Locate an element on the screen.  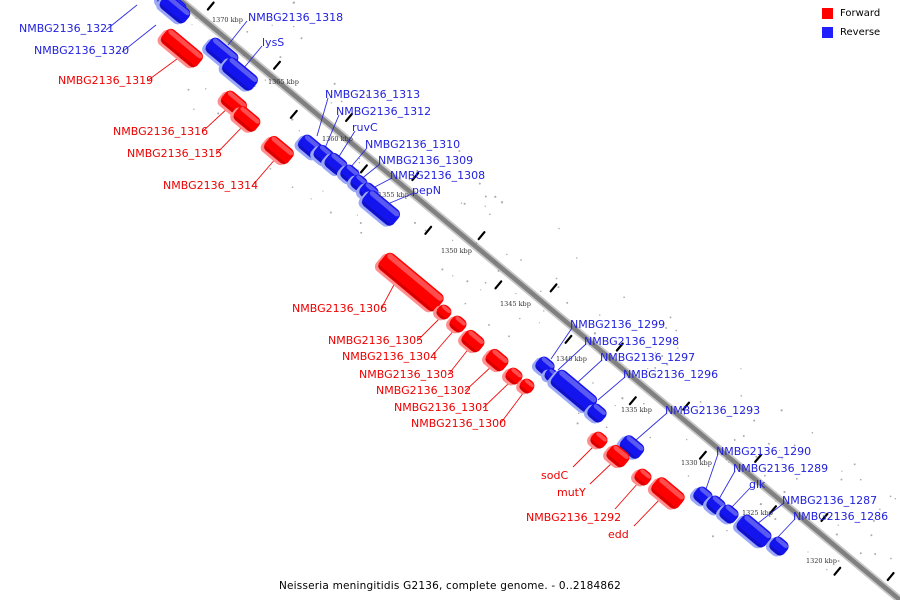
gene-label-nmbg2136_1305: NMBG2136_1305 is located at coordinates (376, 340).